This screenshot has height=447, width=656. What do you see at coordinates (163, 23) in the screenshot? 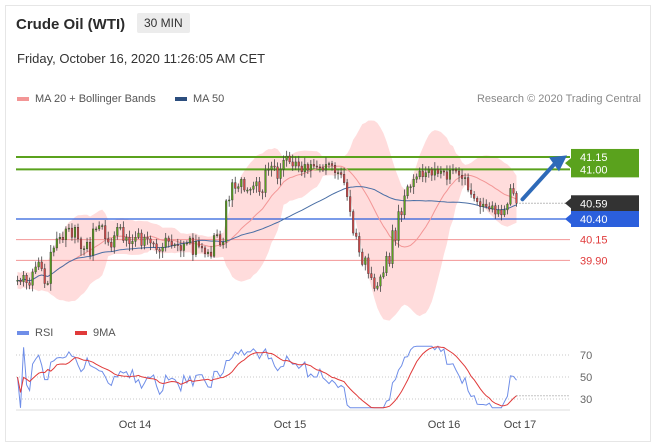
I see `timeframe-badge: 30 MIN` at bounding box center [163, 23].